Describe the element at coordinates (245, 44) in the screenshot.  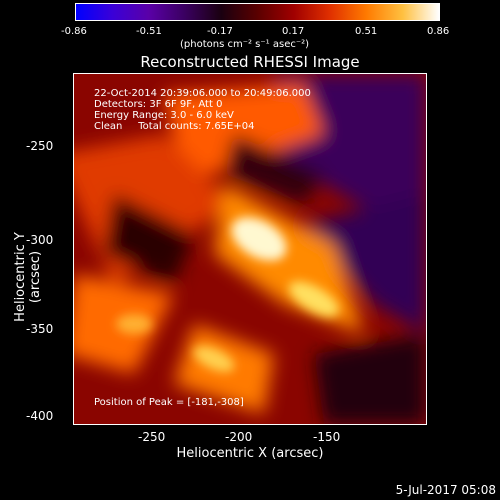
I see `colorbar-unit: (photons cm⁻² s⁻¹ asec⁻²)` at that location.